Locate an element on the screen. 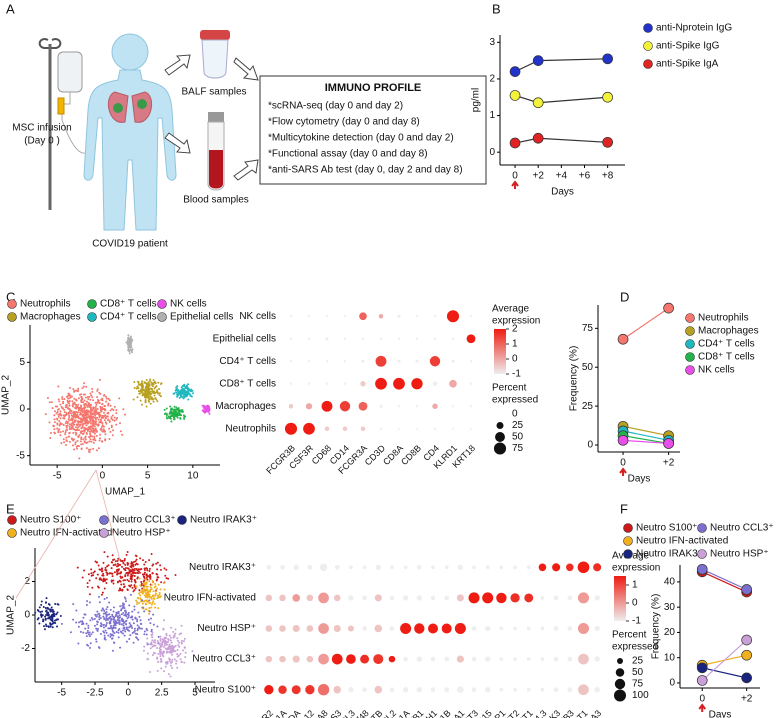 This screenshot has height=718, width=778. y-axis-label: Frequency (%) is located at coordinates (574, 379).